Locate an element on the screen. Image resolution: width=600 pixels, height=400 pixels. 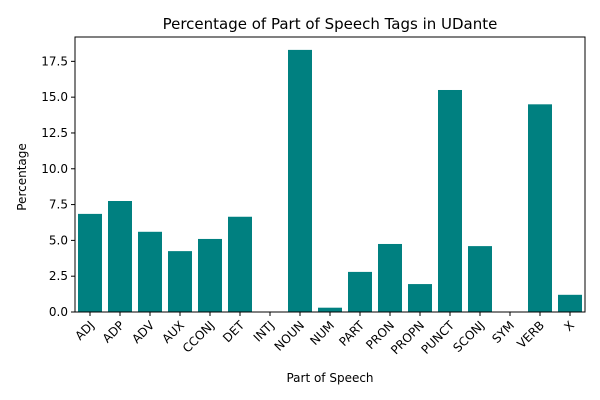
bar-sconj is located at coordinates (480, 279).